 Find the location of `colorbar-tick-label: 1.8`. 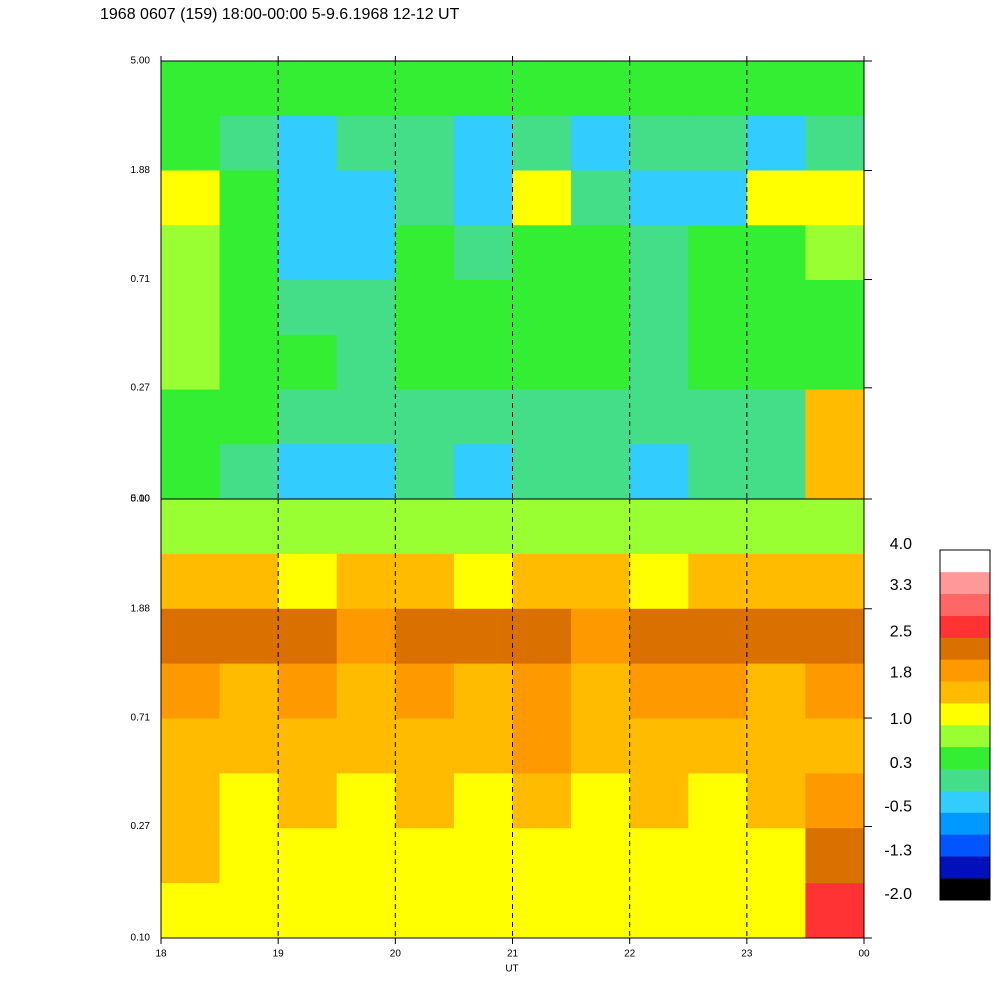

colorbar-tick-label: 1.8 is located at coordinates (901, 673).